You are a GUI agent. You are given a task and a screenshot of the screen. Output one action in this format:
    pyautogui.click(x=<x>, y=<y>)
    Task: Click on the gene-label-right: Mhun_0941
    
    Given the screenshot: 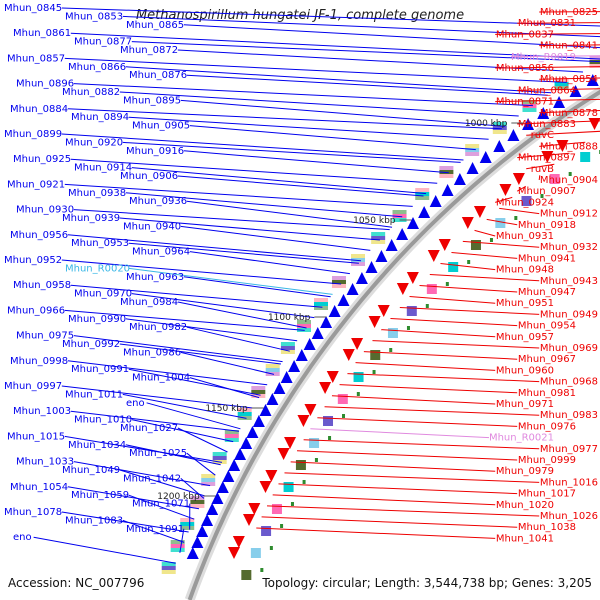 What is the action you would take?
    pyautogui.click(x=547, y=258)
    